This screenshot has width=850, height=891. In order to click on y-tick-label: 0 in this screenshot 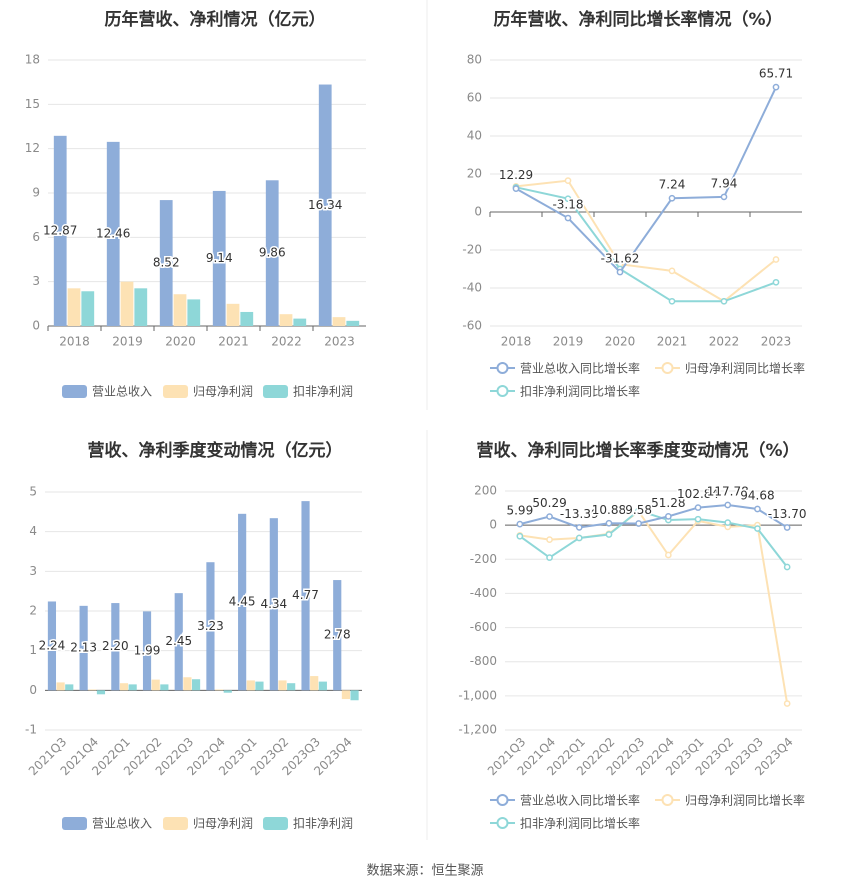, I will do `click(33, 690)`.